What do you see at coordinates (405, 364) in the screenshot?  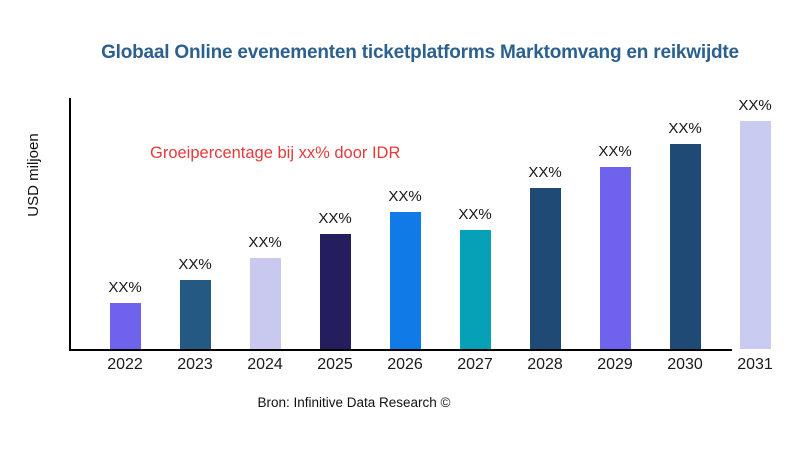 I see `x-tick-2026: 2026` at bounding box center [405, 364].